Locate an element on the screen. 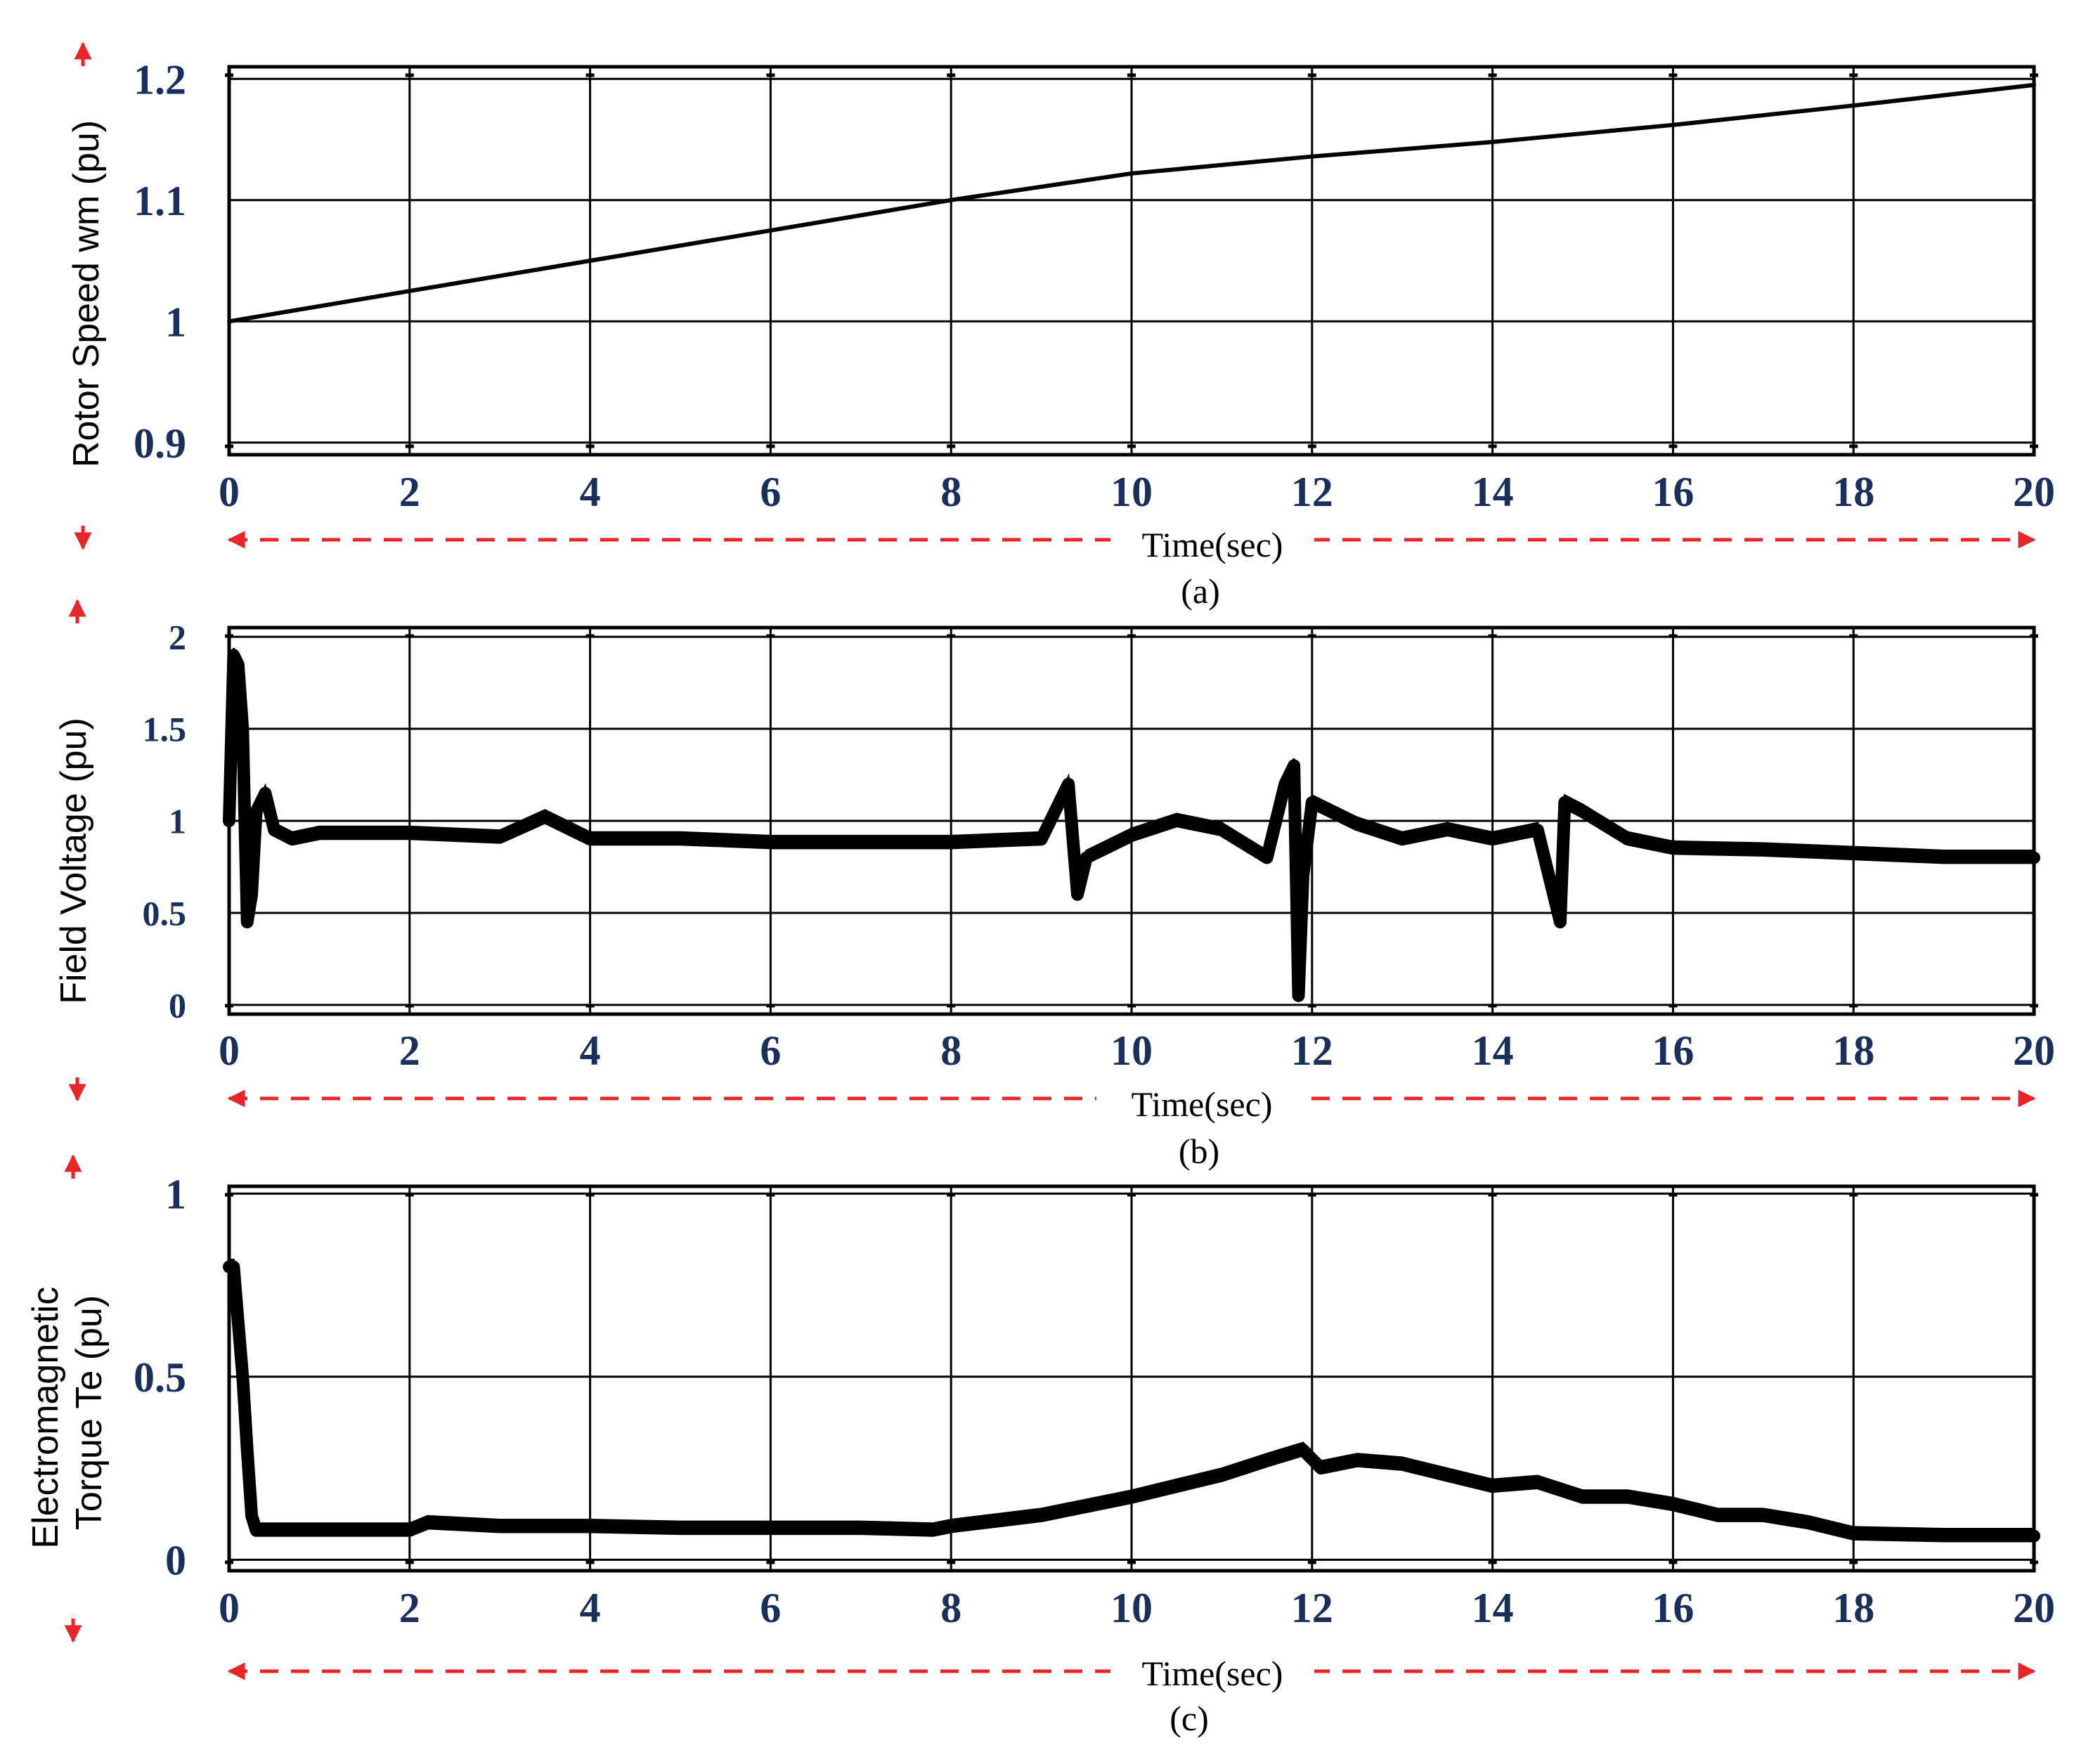  field-voltage-x-tick-label: 2 is located at coordinates (409, 1050).